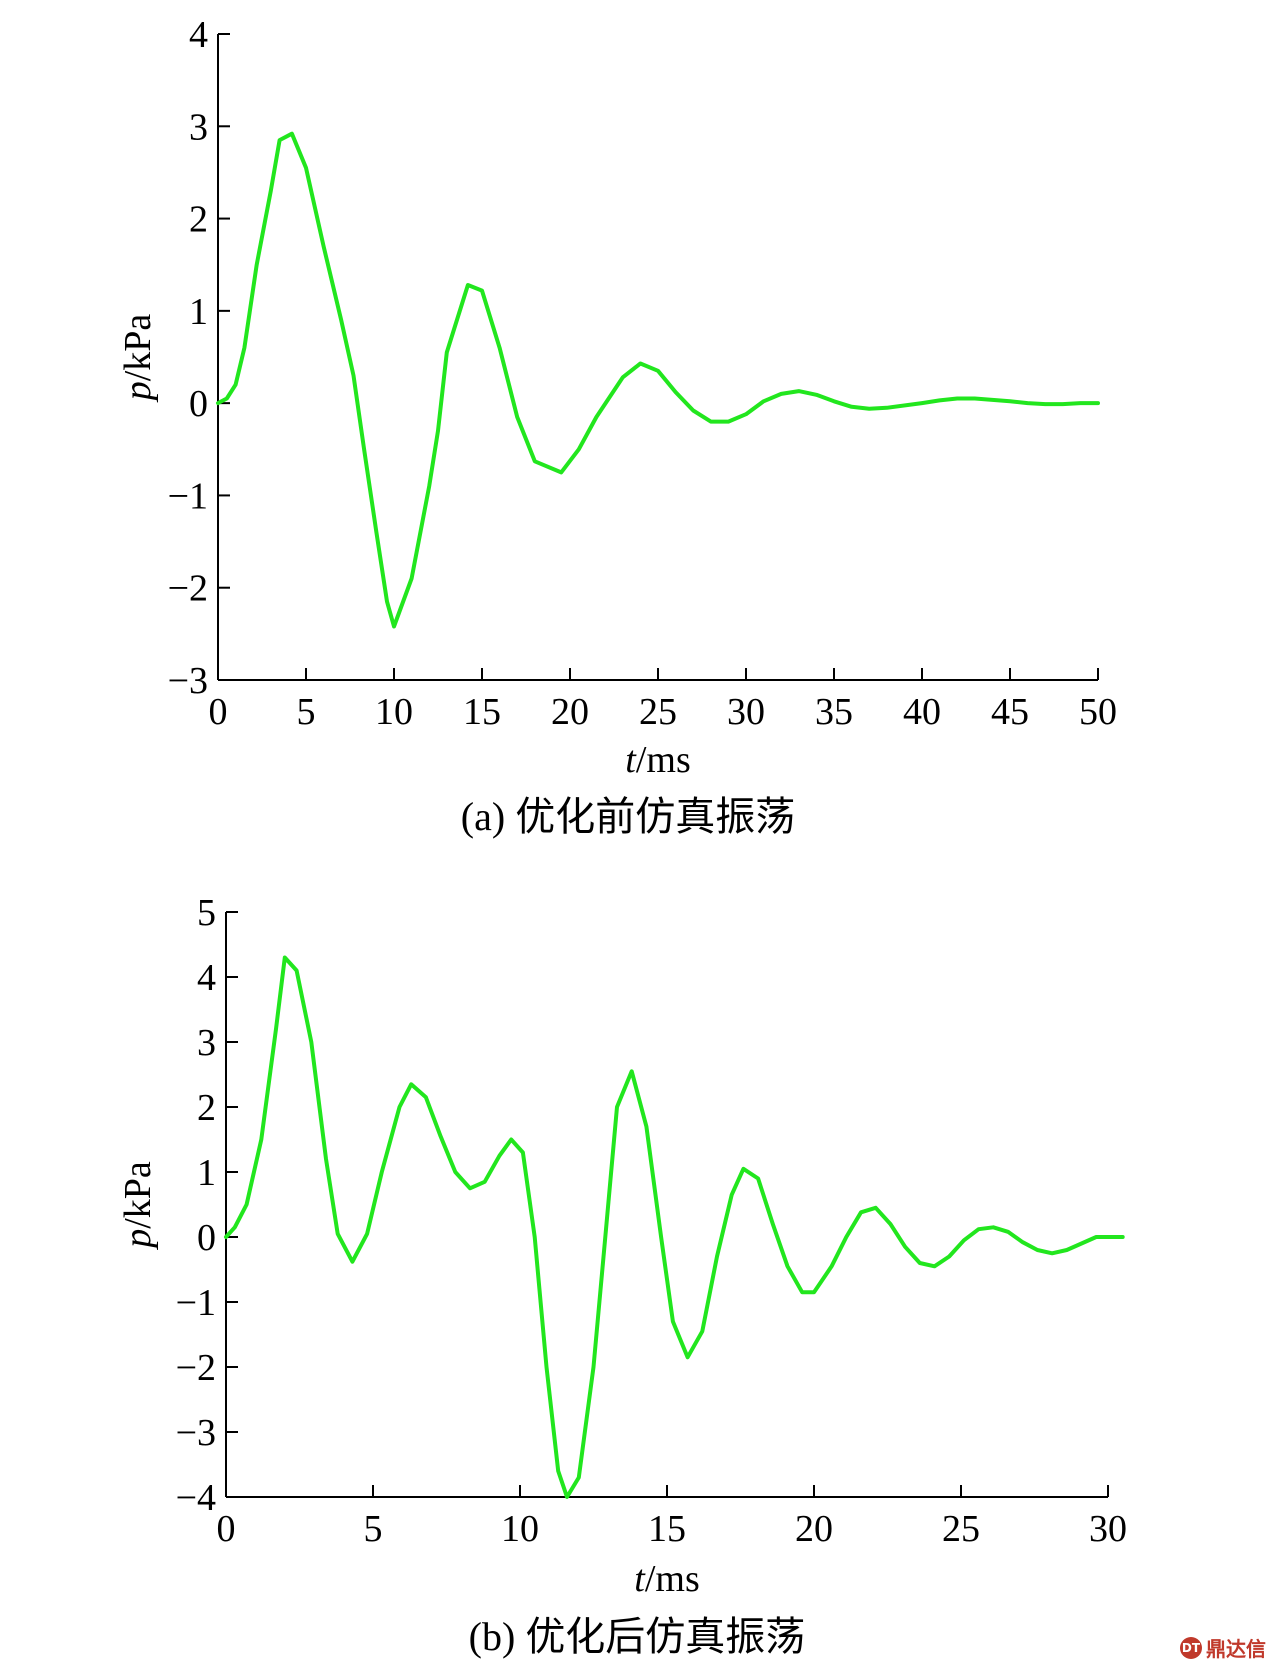 The height and width of the screenshot is (1673, 1276). What do you see at coordinates (1191, 1647) in the screenshot?
I see `watermark-logo-icon: DT` at bounding box center [1191, 1647].